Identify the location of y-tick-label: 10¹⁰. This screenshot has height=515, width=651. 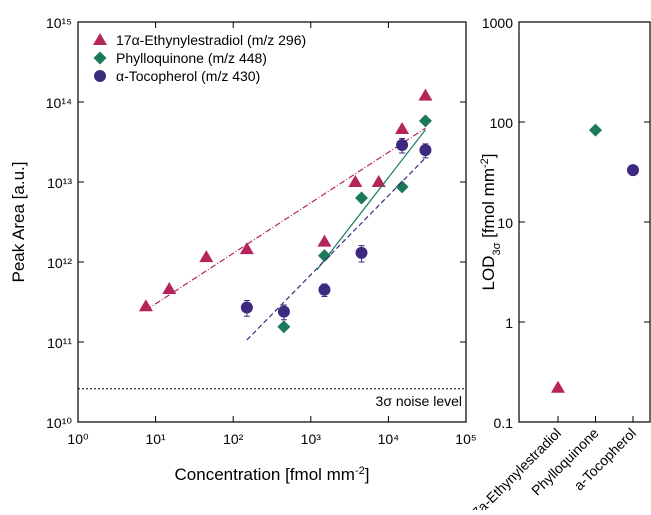
(59, 423).